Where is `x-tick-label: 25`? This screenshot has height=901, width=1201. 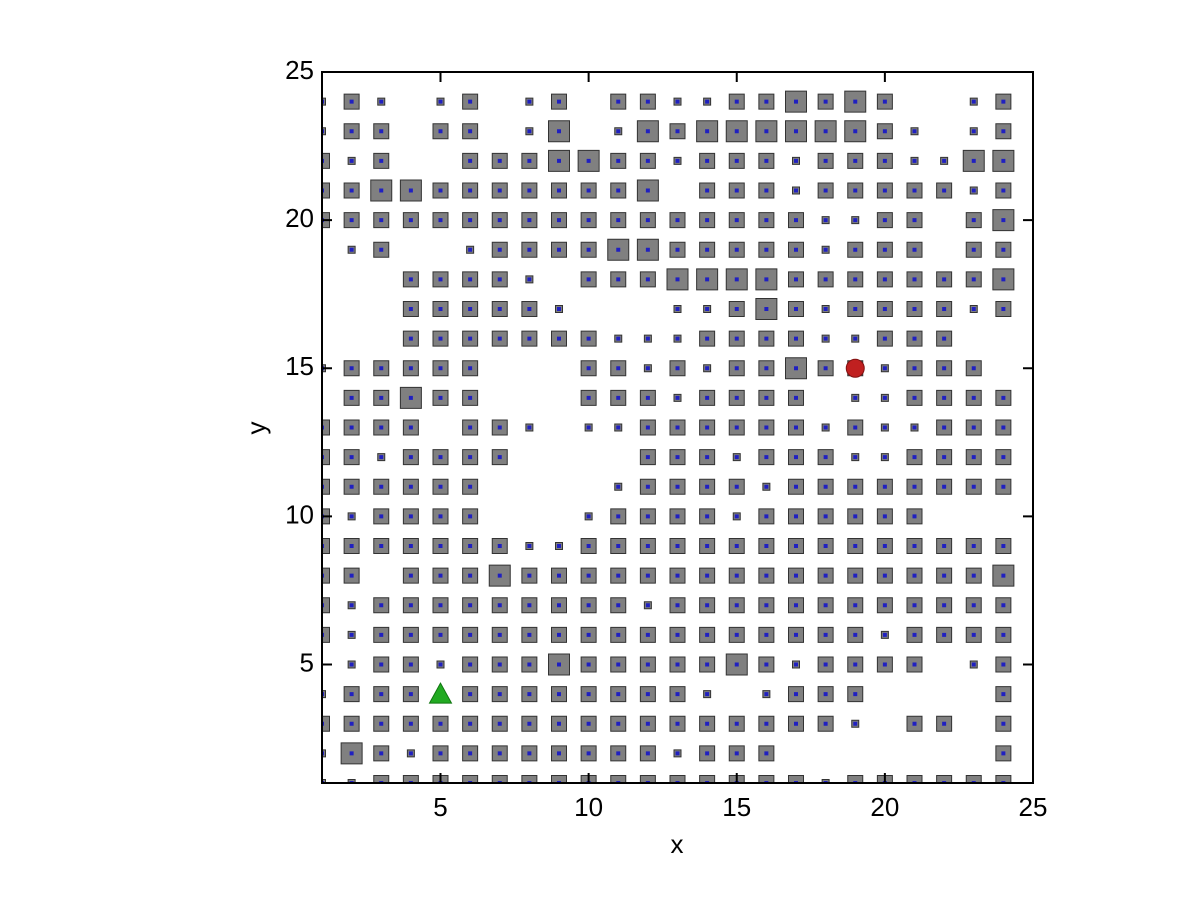 x-tick-label: 25 is located at coordinates (1033, 807).